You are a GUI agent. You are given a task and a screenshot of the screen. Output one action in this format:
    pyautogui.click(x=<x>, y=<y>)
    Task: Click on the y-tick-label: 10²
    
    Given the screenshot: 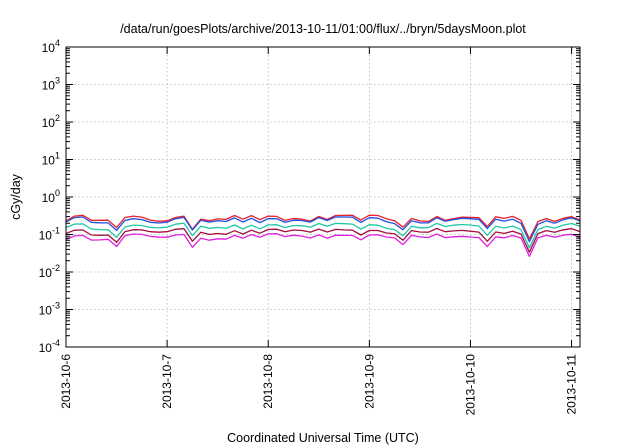 What is the action you would take?
    pyautogui.click(x=51, y=121)
    